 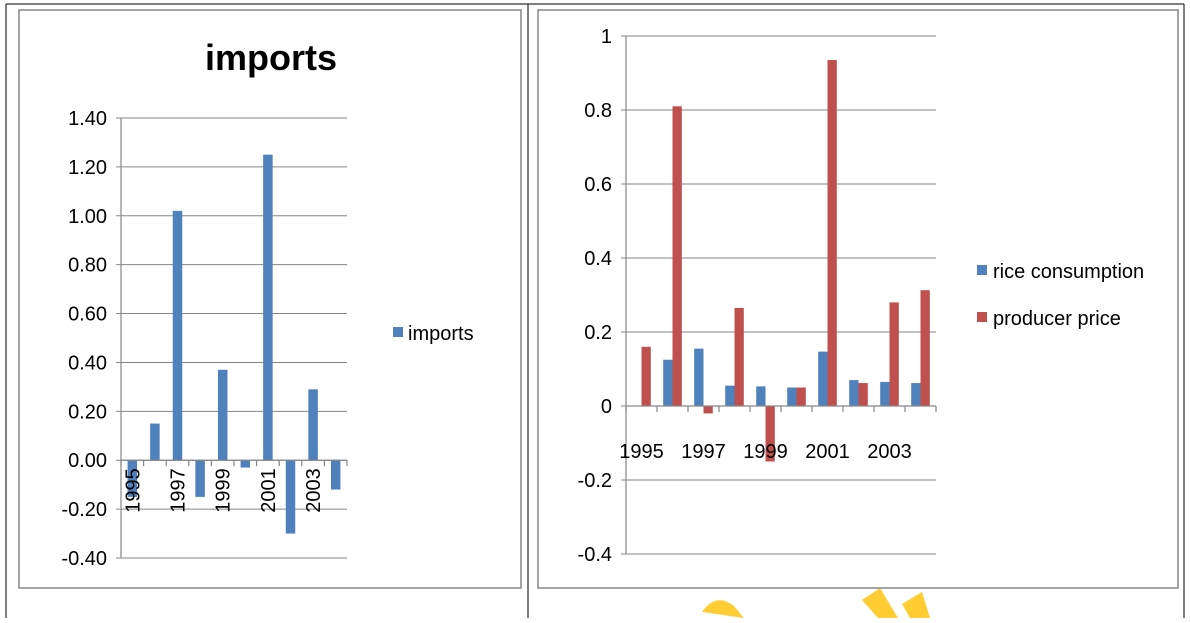 I want to click on chart-2-legend: rice consumption producer price, so click(x=1060, y=295).